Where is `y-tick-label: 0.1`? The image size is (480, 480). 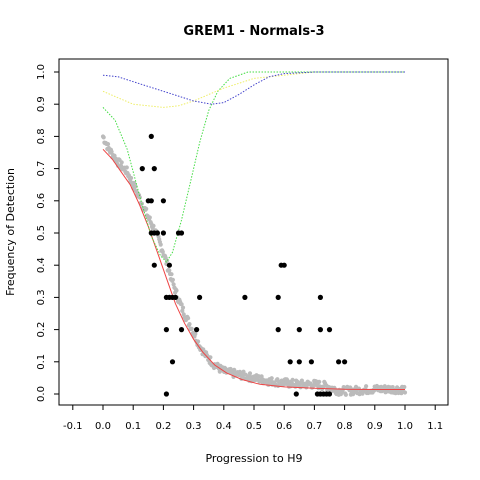
y-tick-label: 0.1 is located at coordinates (41, 362).